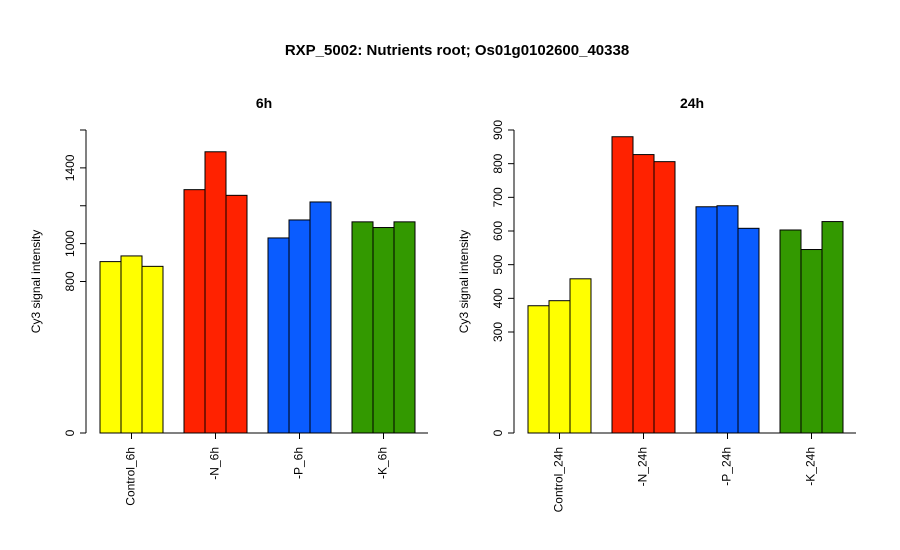  What do you see at coordinates (811, 466) in the screenshot?
I see `x-tick-label: -K_24h` at bounding box center [811, 466].